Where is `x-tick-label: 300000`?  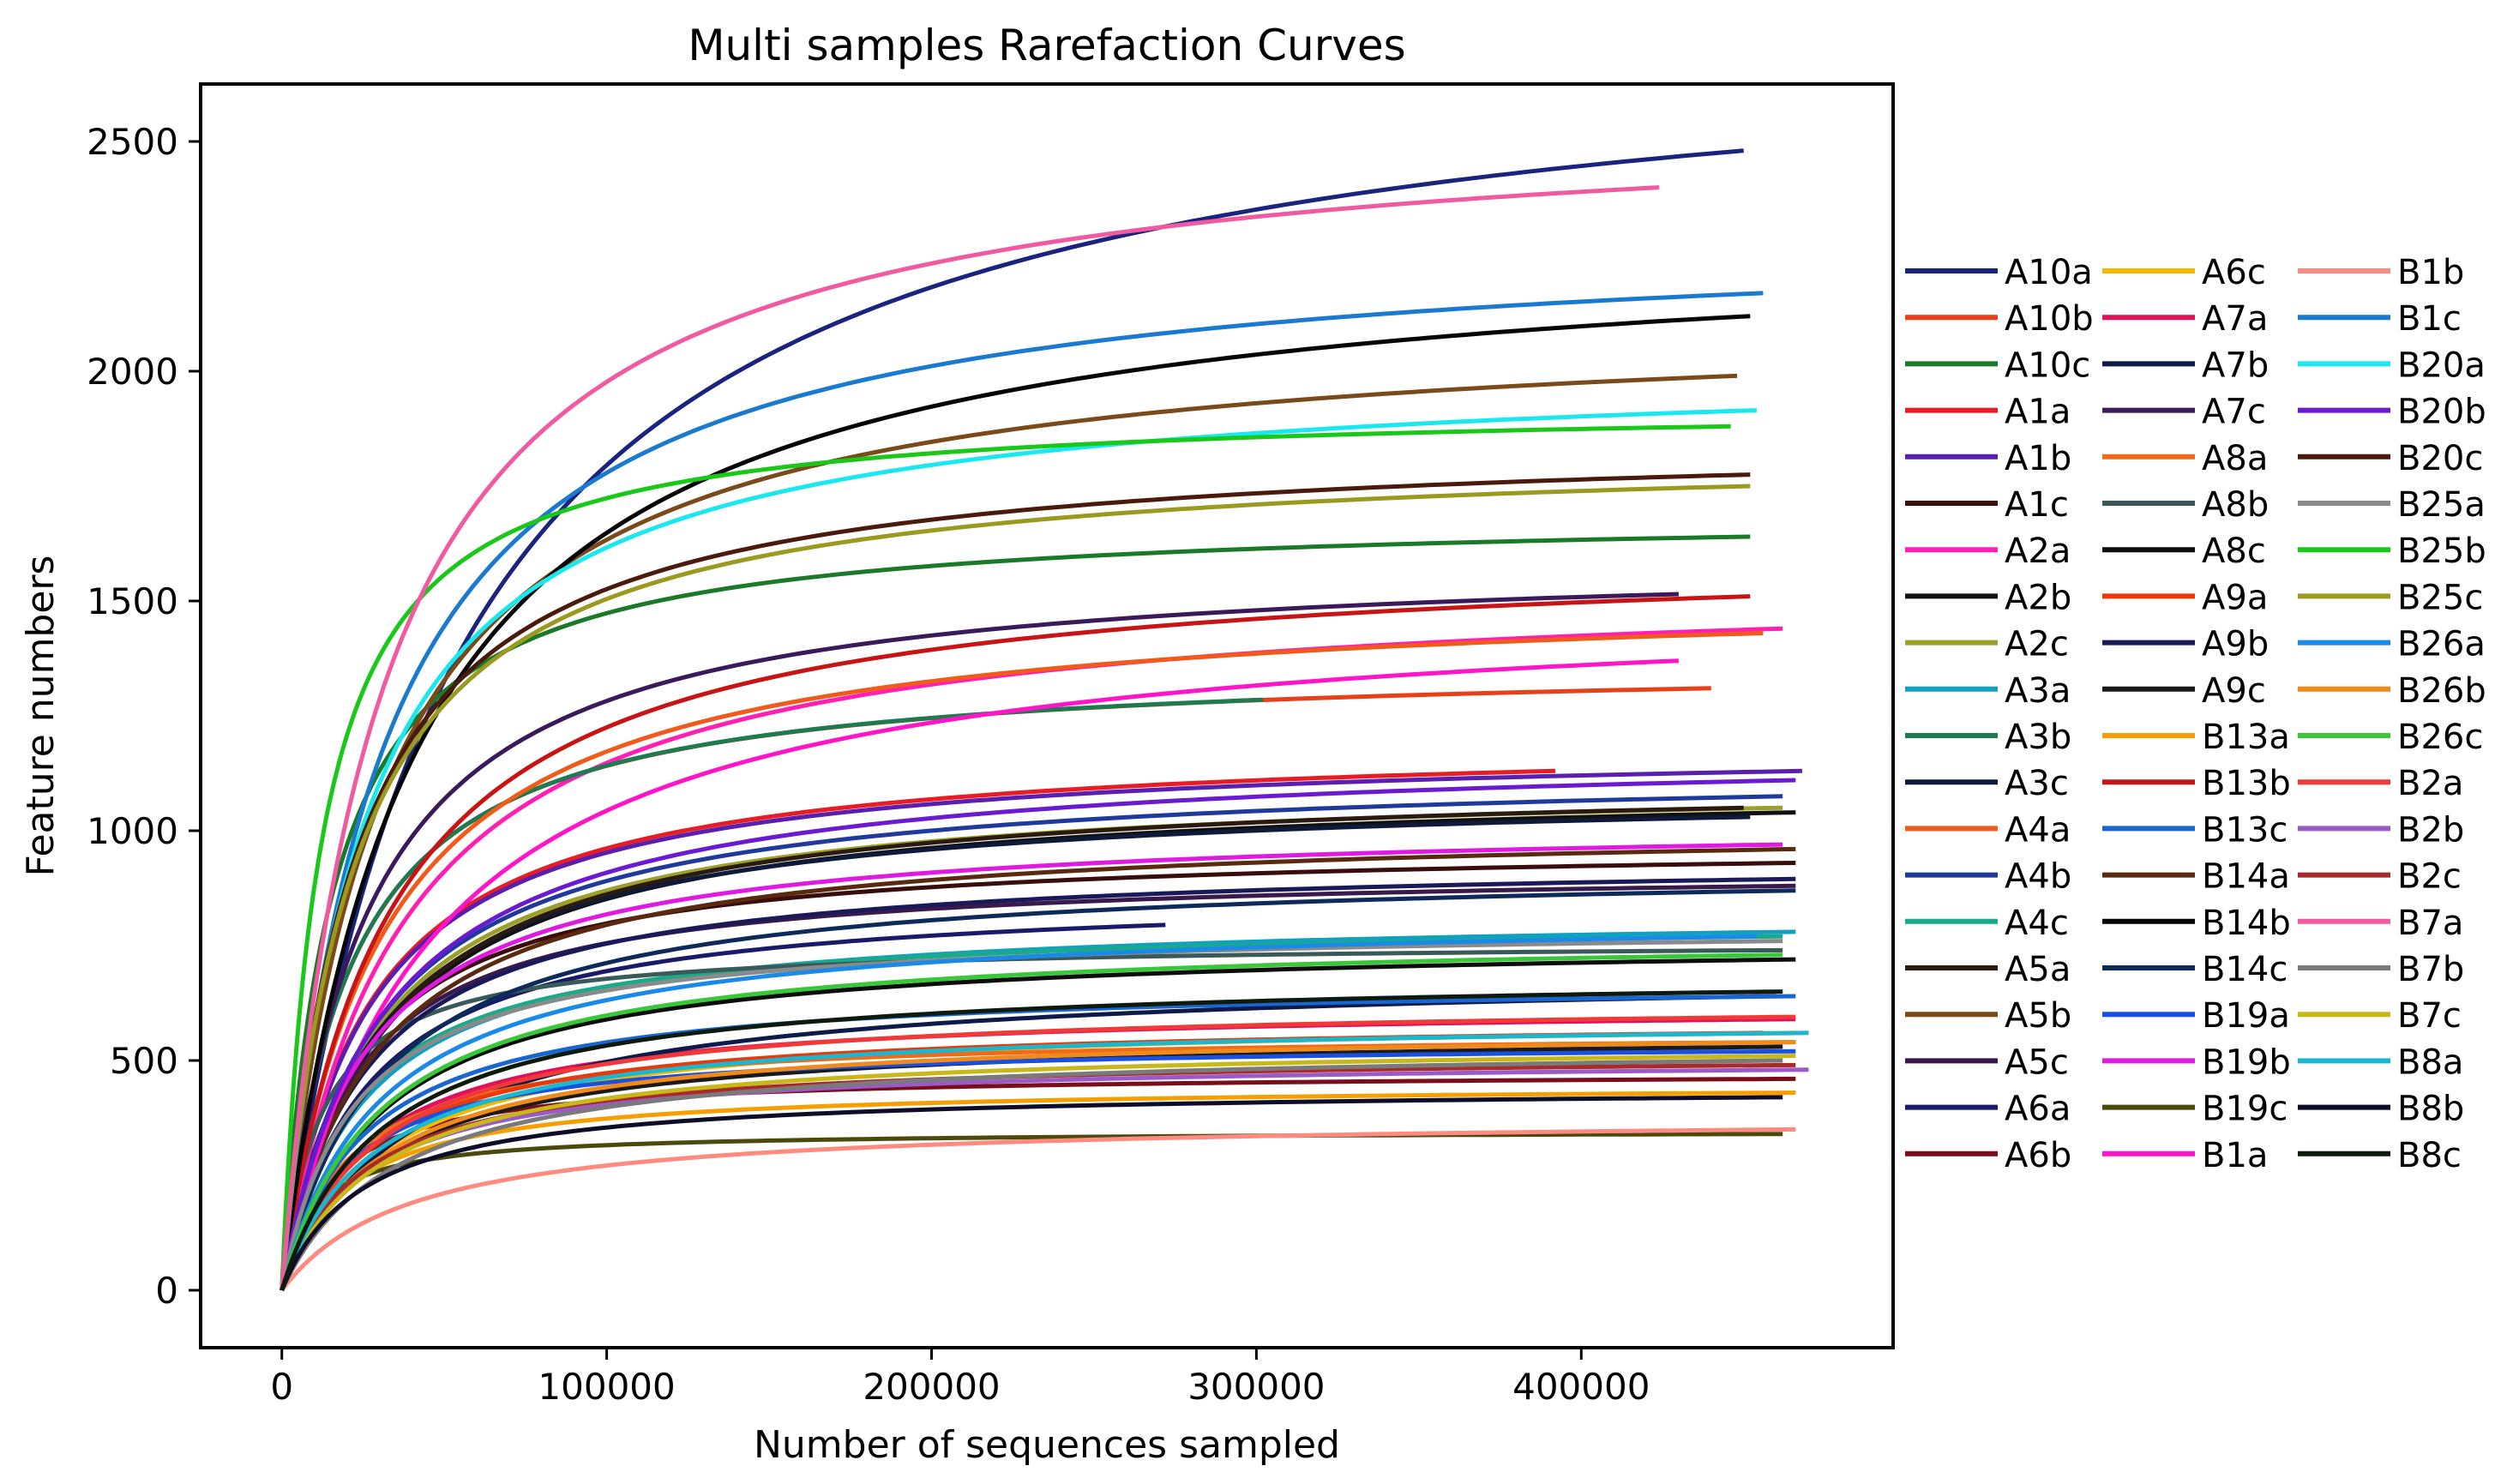 x-tick-label: 300000 is located at coordinates (1256, 1387).